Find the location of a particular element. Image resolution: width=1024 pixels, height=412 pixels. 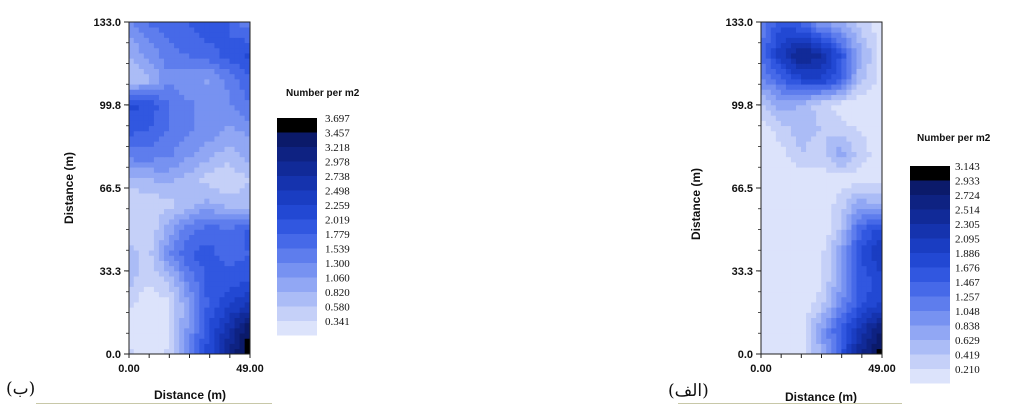

legend-swatch is located at coordinates (297, 270).